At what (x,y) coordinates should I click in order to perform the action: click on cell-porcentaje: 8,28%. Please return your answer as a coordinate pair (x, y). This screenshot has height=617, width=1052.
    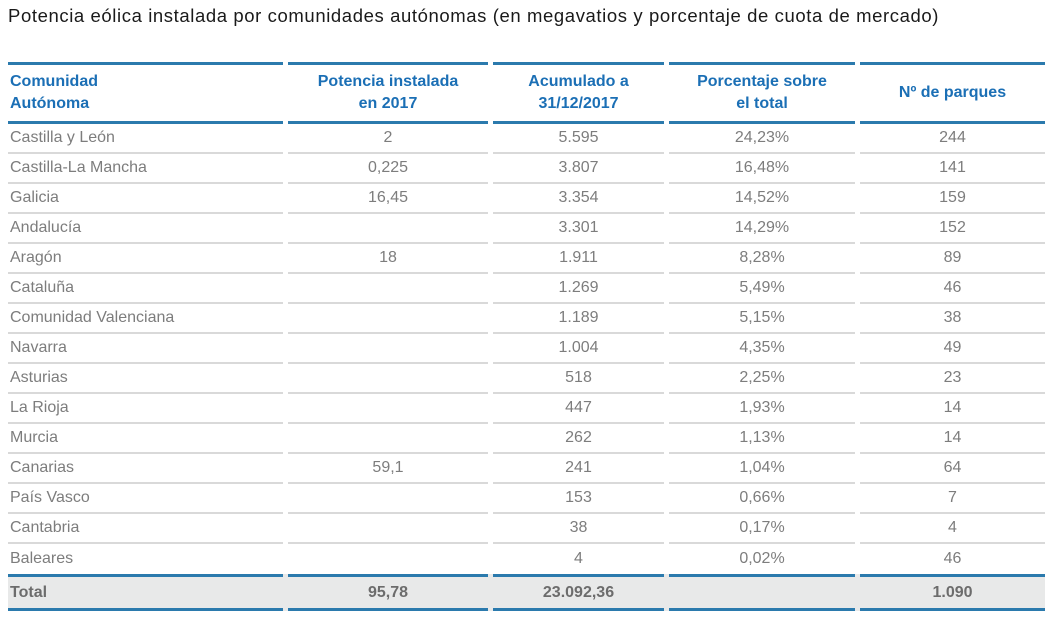
    Looking at the image, I should click on (762, 259).